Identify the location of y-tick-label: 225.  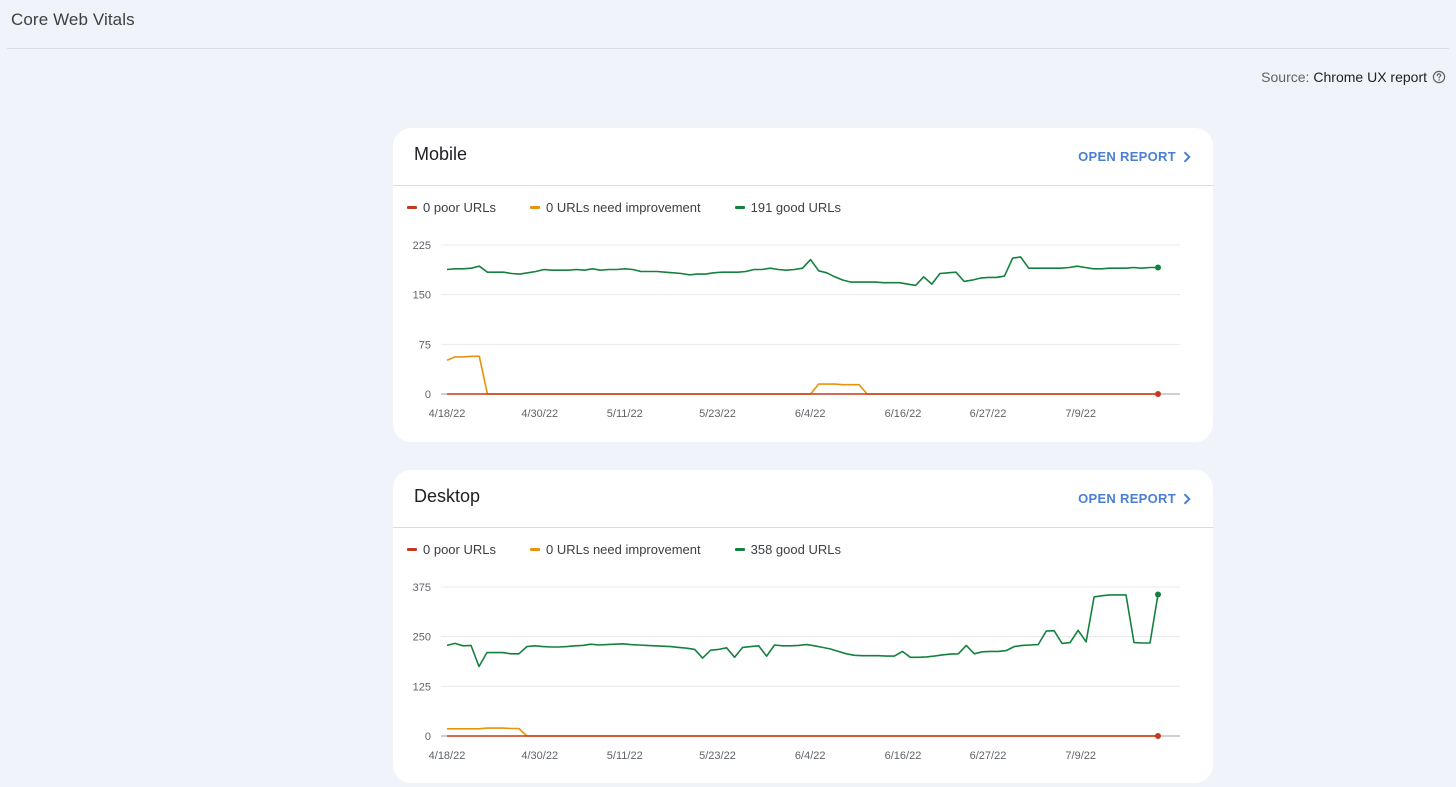
(422, 246).